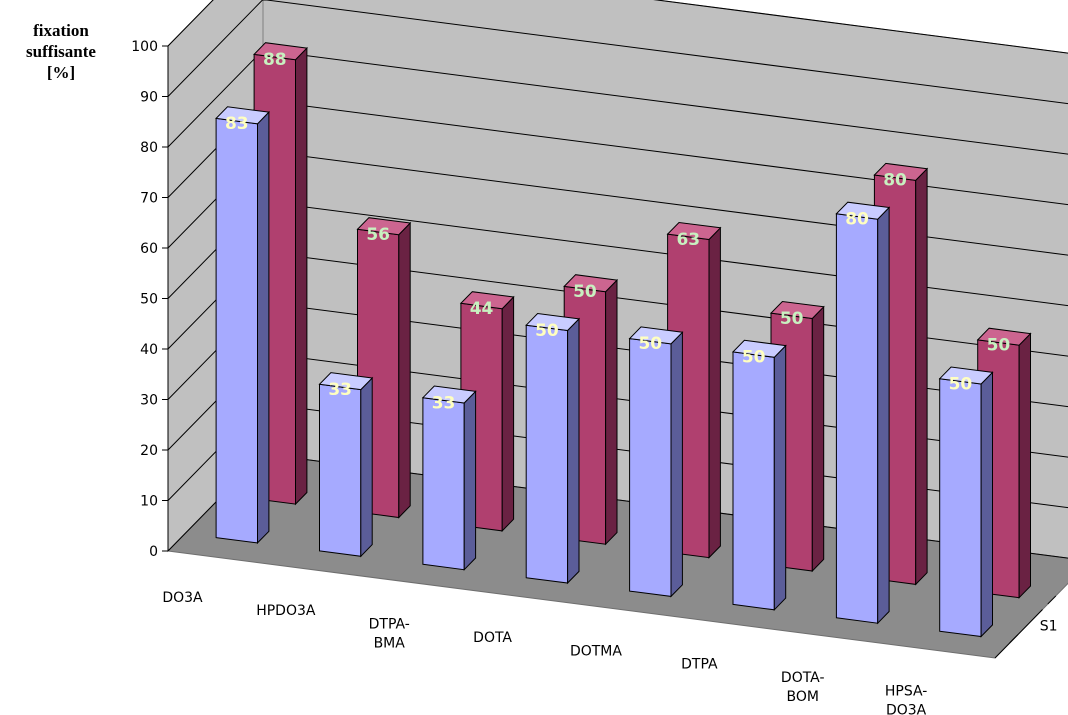  I want to click on y-tick-label: 70, so click(149, 199).